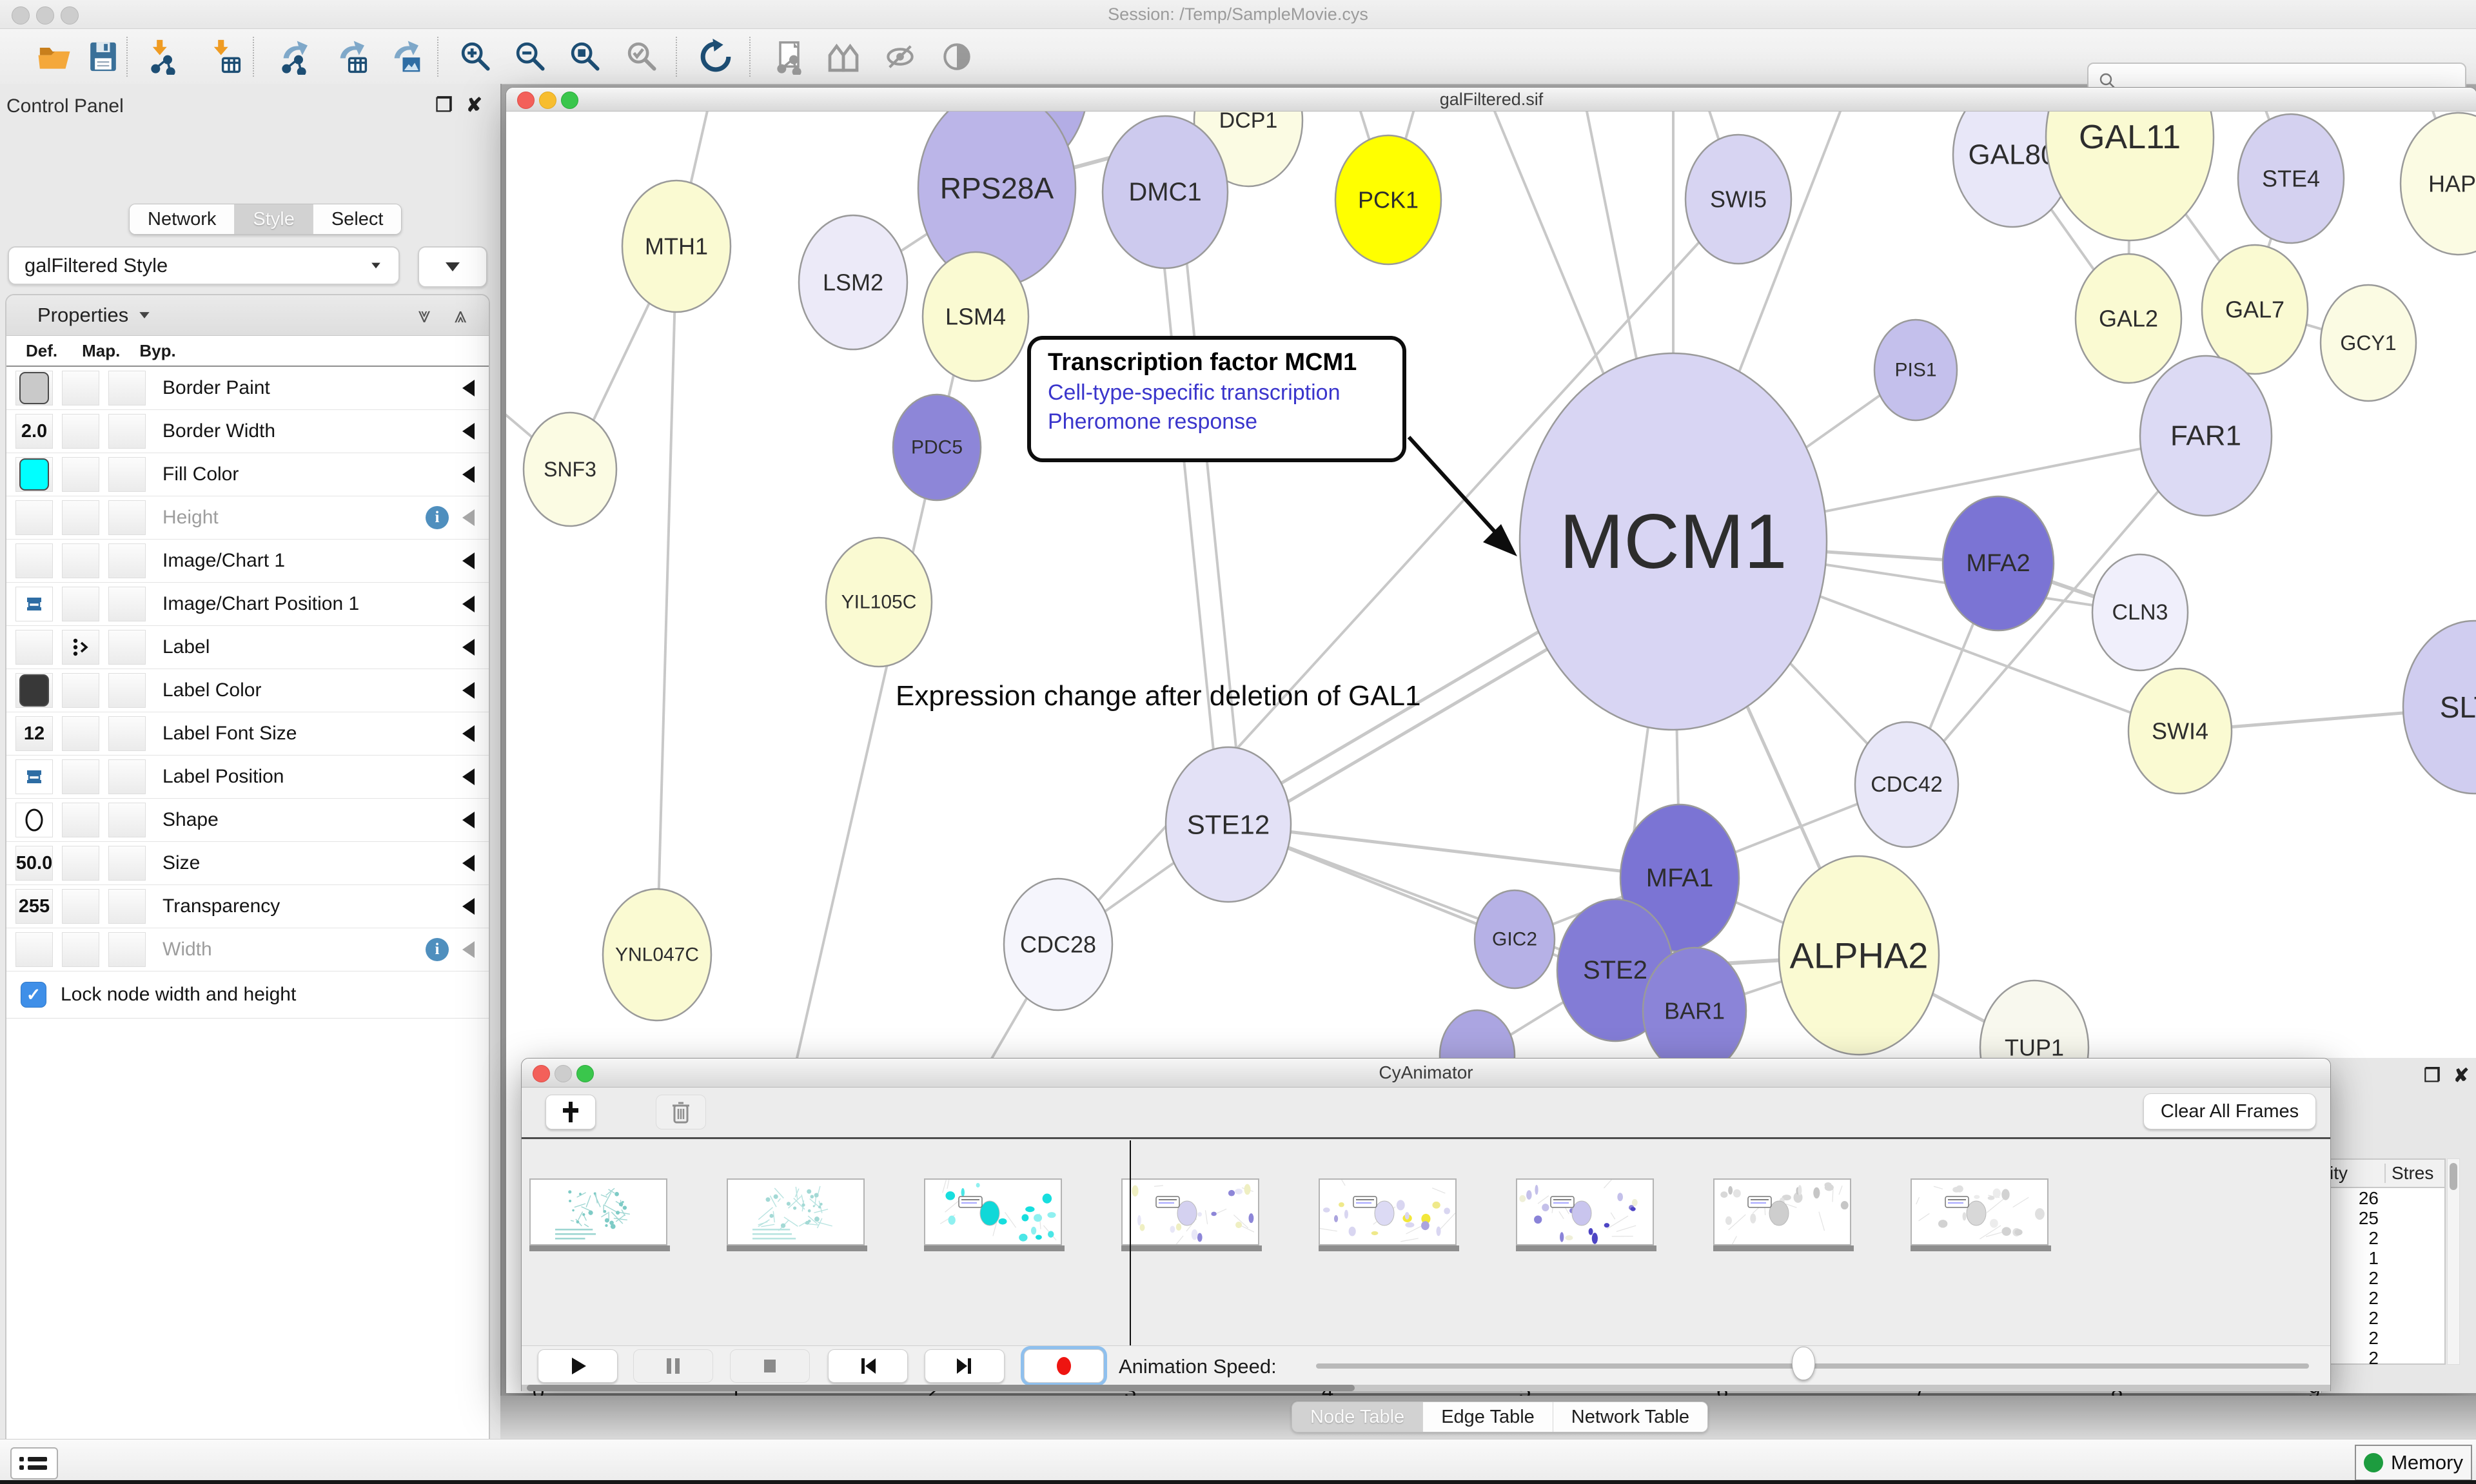 This screenshot has width=2476, height=1484. Describe the element at coordinates (452, 267) in the screenshot. I see `style-options-button` at that location.